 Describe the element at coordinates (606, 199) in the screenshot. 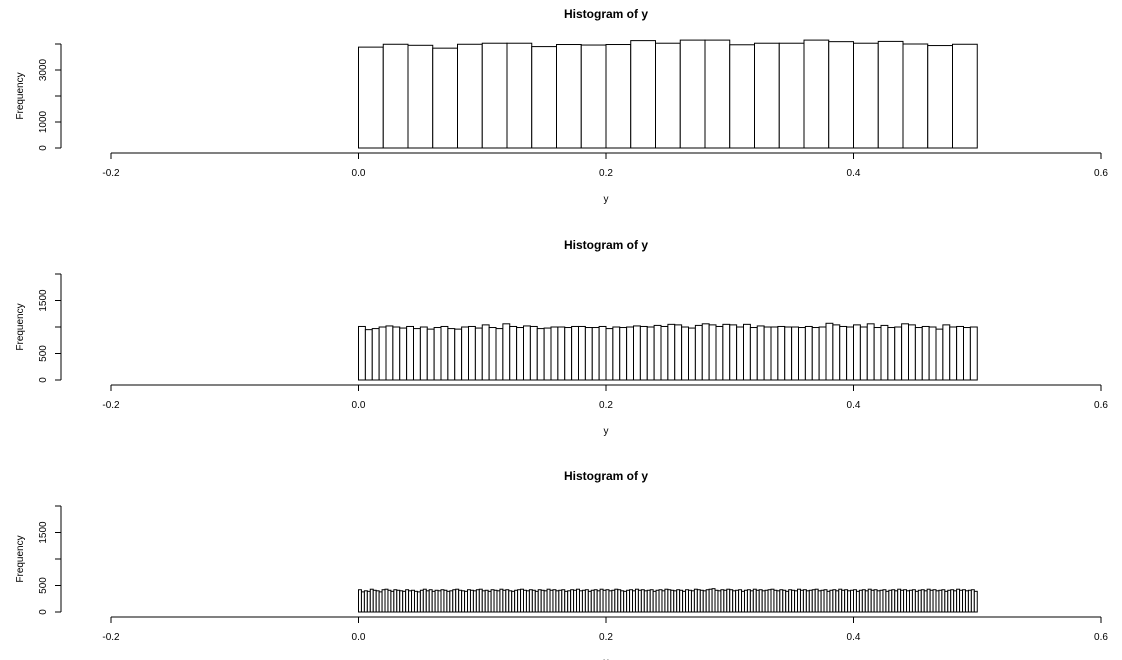

I see `x-axis-label: y` at that location.